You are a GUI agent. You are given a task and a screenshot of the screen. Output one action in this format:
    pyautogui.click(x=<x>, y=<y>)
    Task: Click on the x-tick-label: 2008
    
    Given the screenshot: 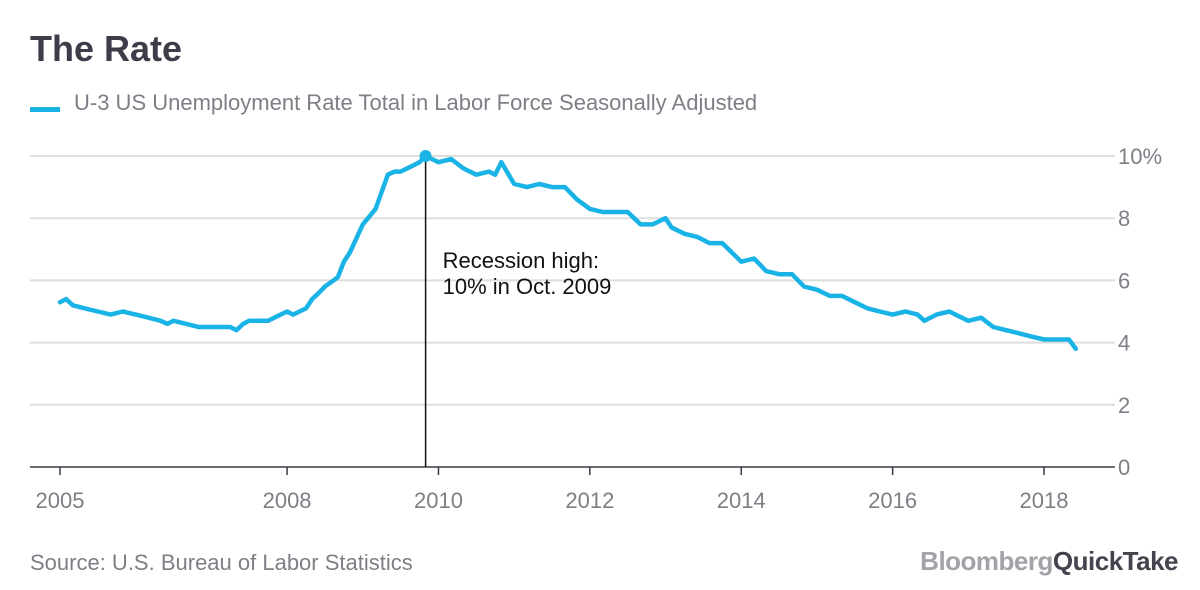 What is the action you would take?
    pyautogui.click(x=287, y=500)
    